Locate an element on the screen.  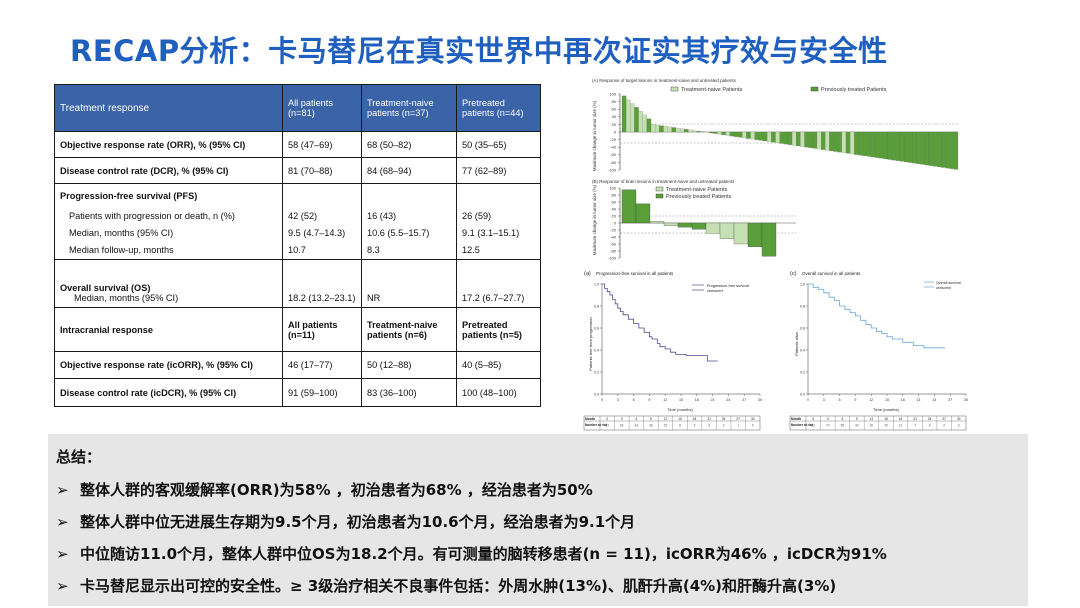
risk-month: 9 is located at coordinates (857, 419).